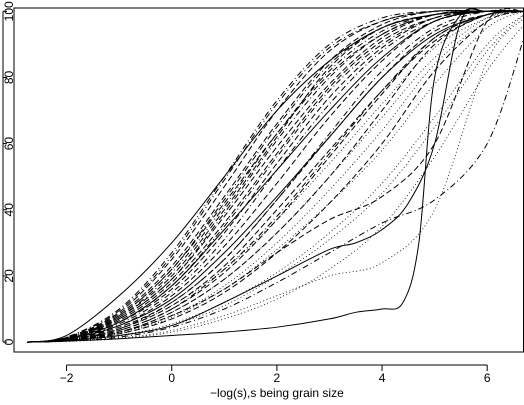  What do you see at coordinates (9, 210) in the screenshot?
I see `y-tick-label-3: 40` at bounding box center [9, 210].